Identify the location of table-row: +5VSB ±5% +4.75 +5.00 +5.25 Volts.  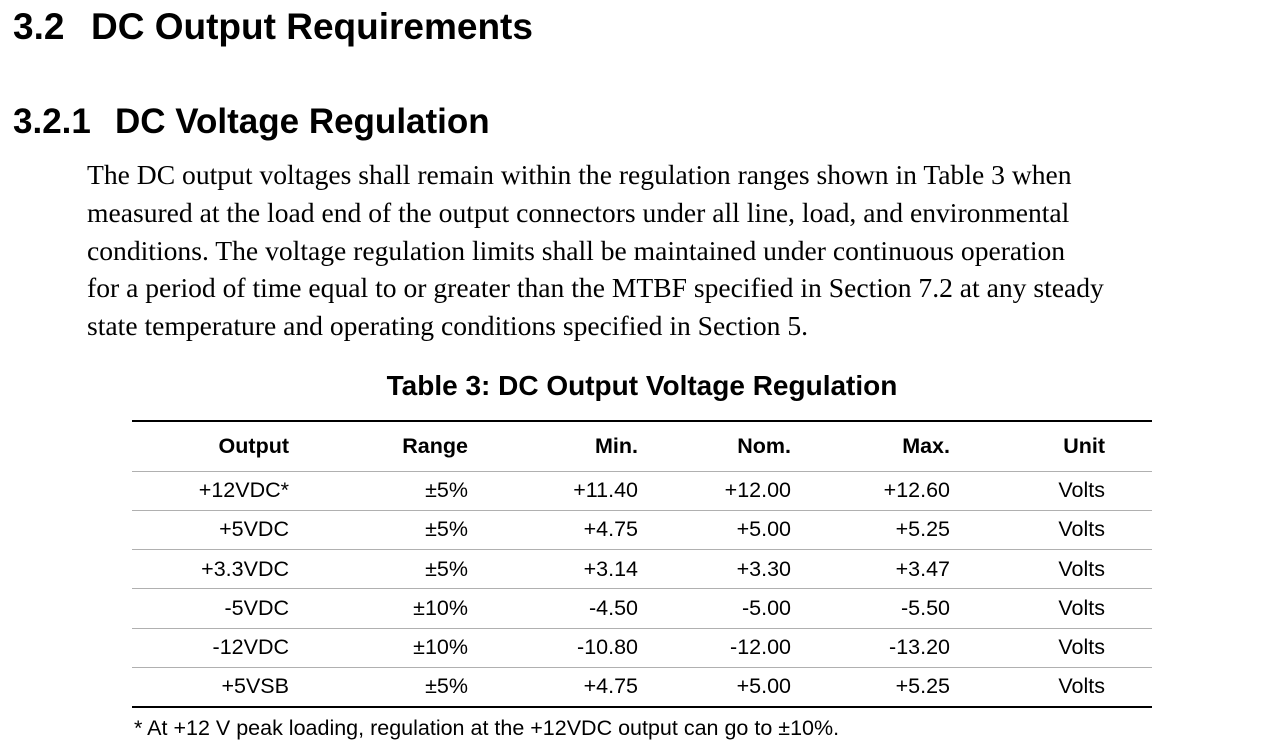
(642, 687).